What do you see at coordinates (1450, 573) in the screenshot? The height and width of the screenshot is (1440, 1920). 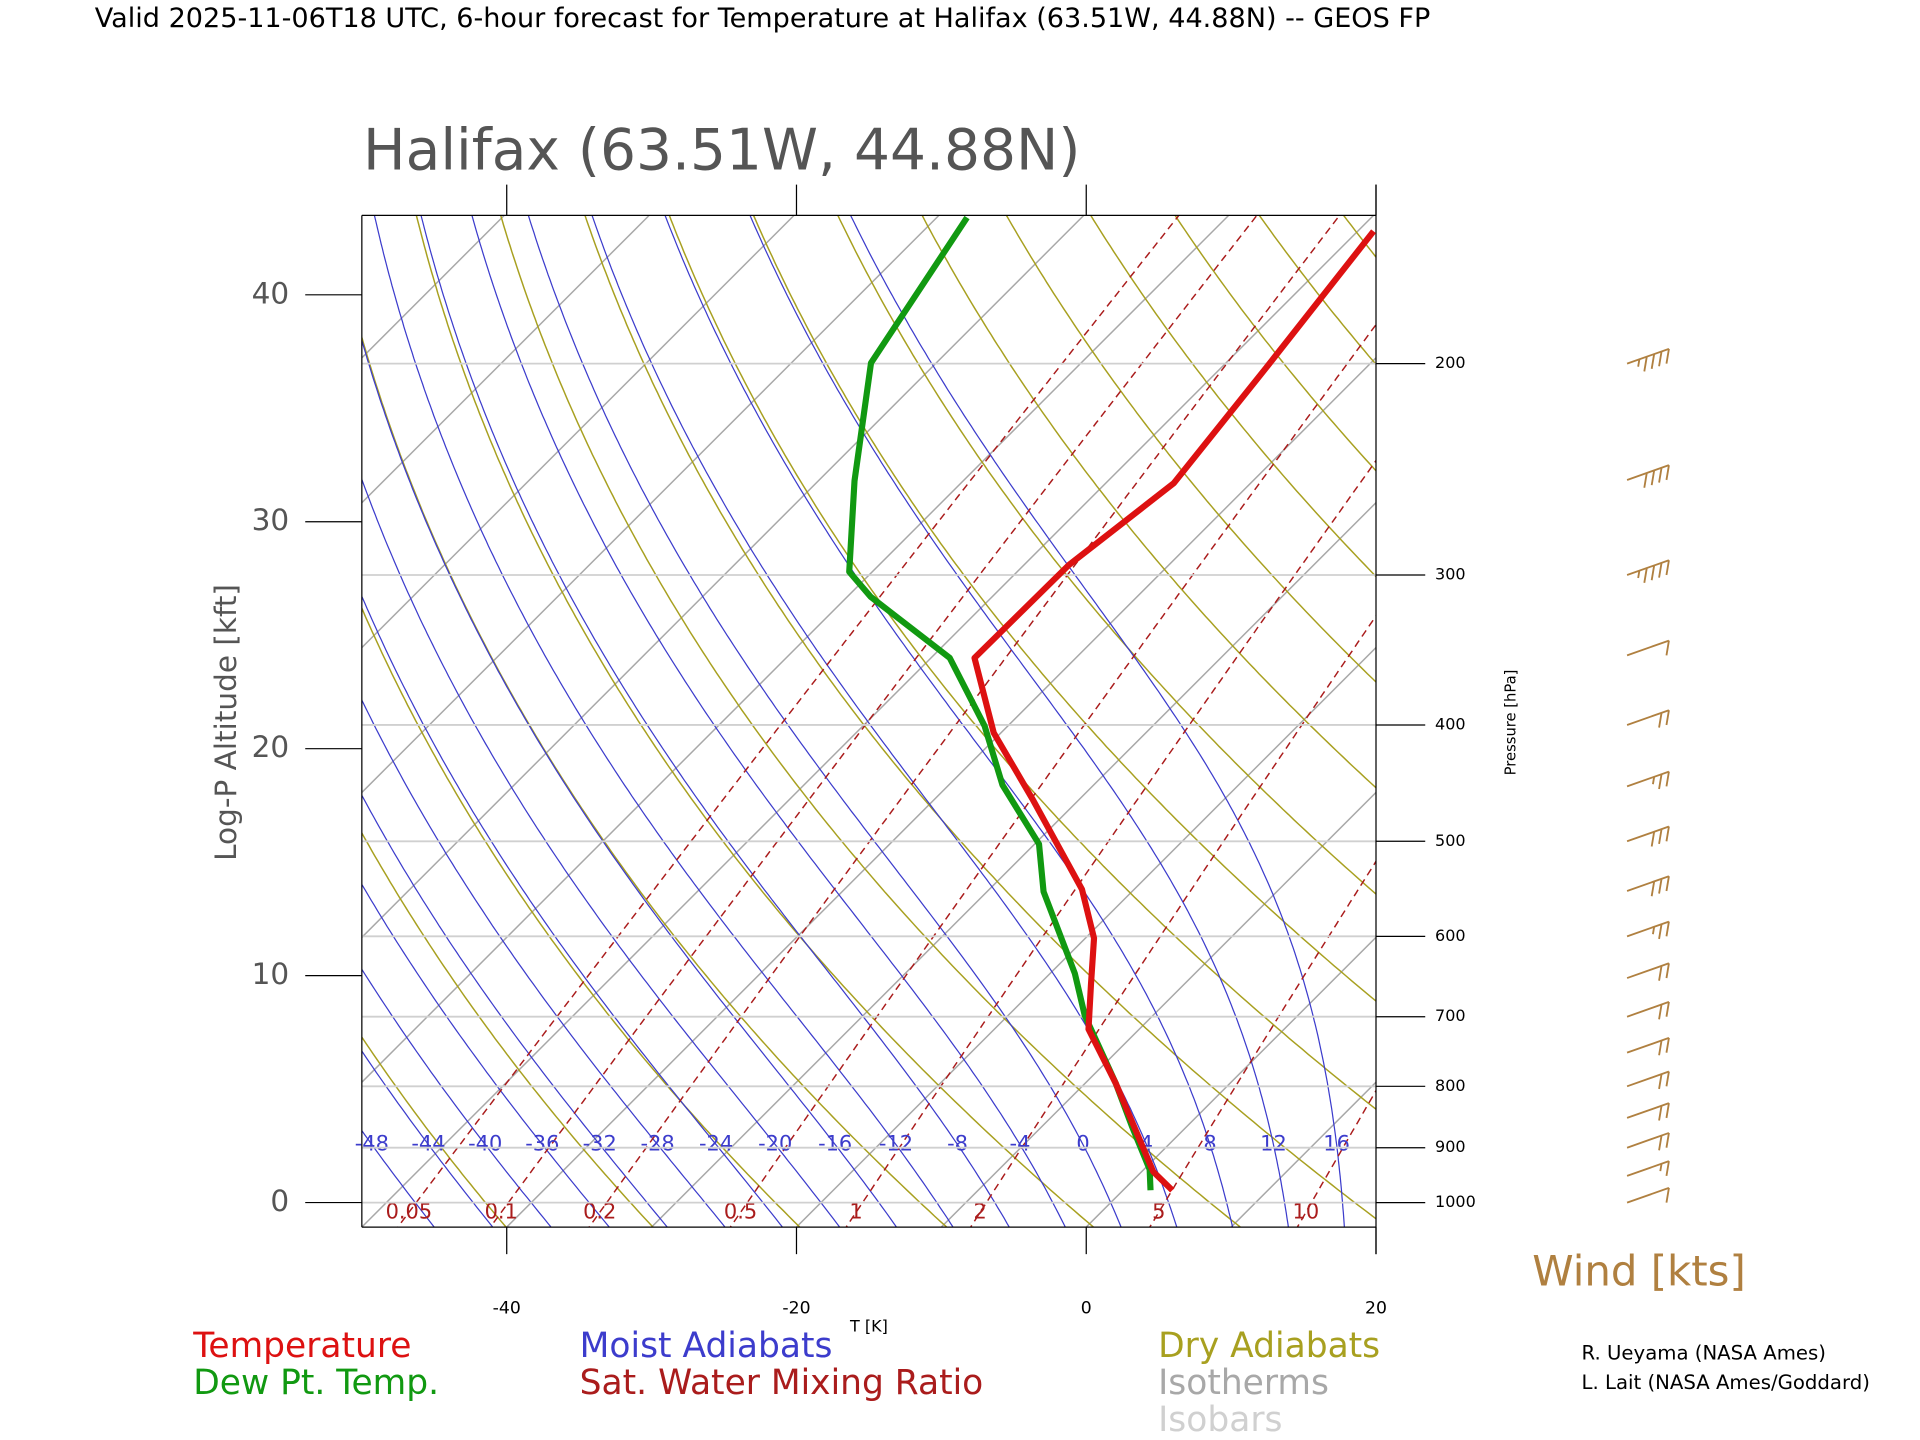 I see `y2-tick-label: 300` at bounding box center [1450, 573].